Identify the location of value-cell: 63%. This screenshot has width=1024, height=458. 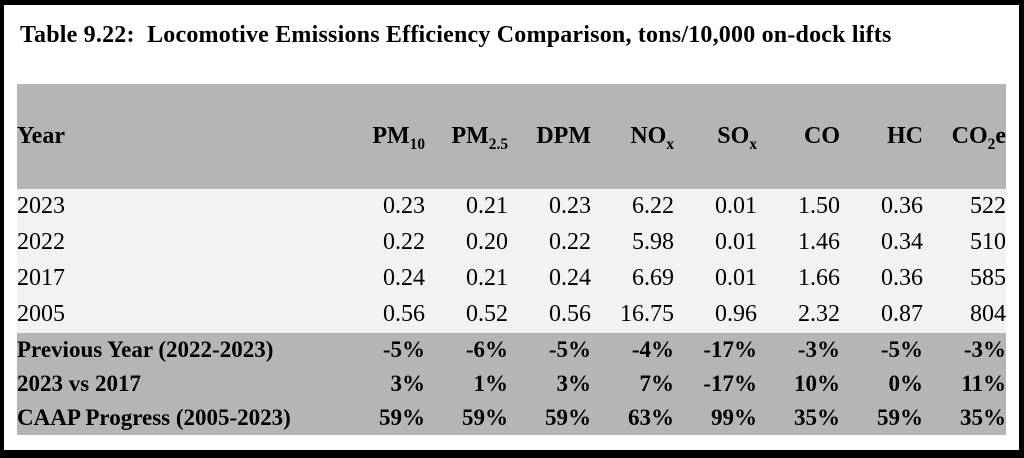
(651, 417).